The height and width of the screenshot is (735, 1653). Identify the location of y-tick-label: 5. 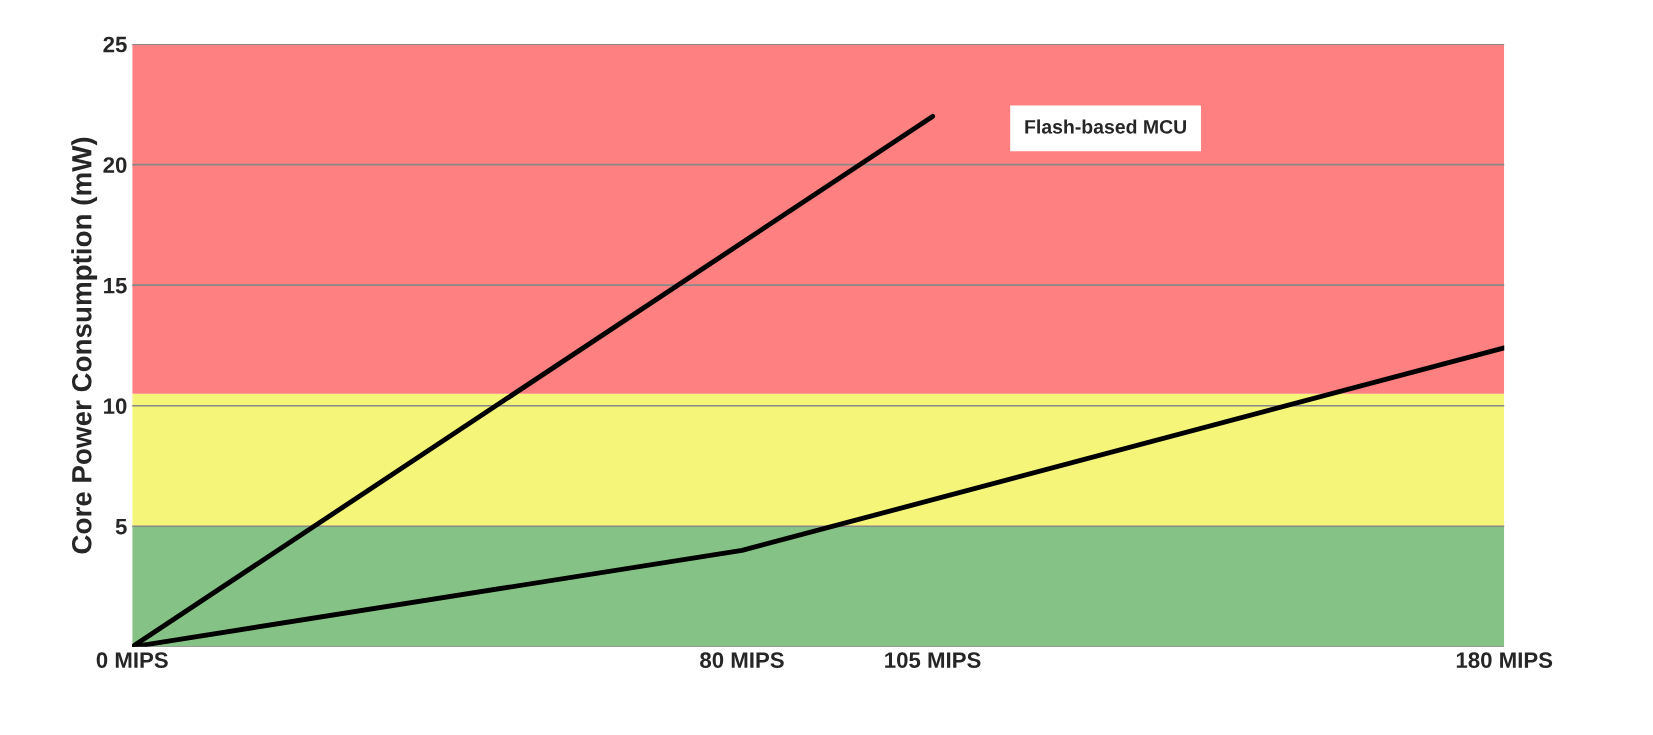
(121, 527).